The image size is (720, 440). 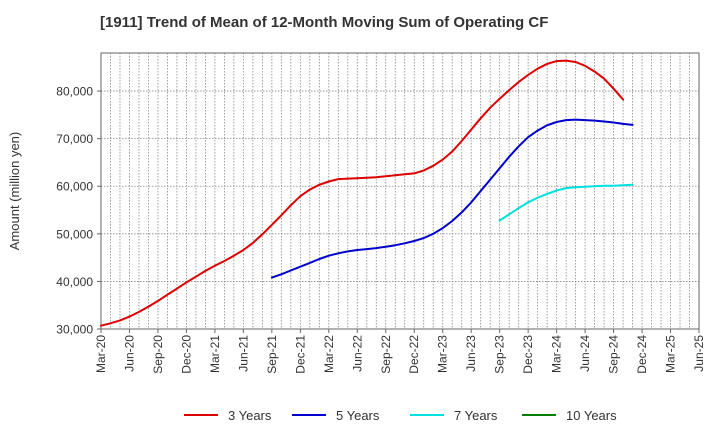 What do you see at coordinates (476, 415) in the screenshot?
I see `legend-label-7-years: 7 Years` at bounding box center [476, 415].